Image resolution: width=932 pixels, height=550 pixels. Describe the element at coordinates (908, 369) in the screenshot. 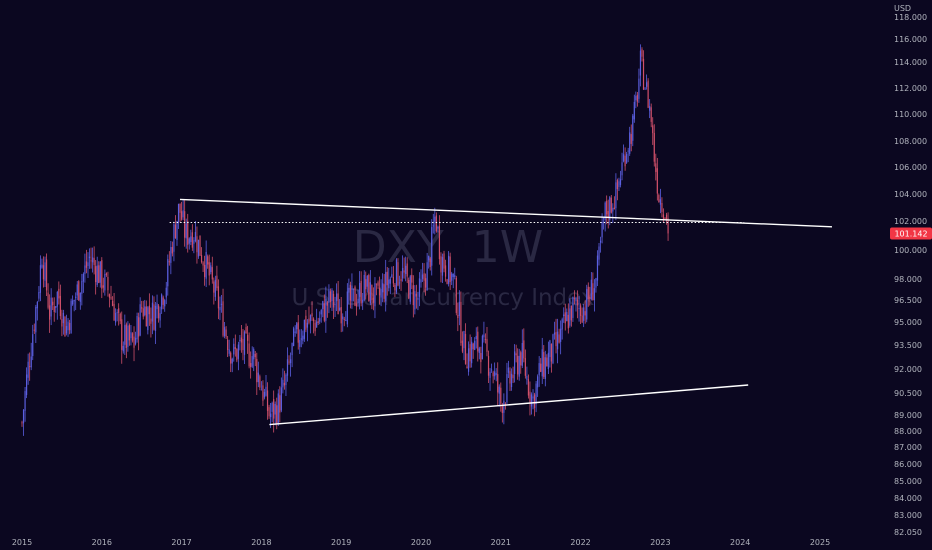

I see `y-tick-label: 92.000` at that location.